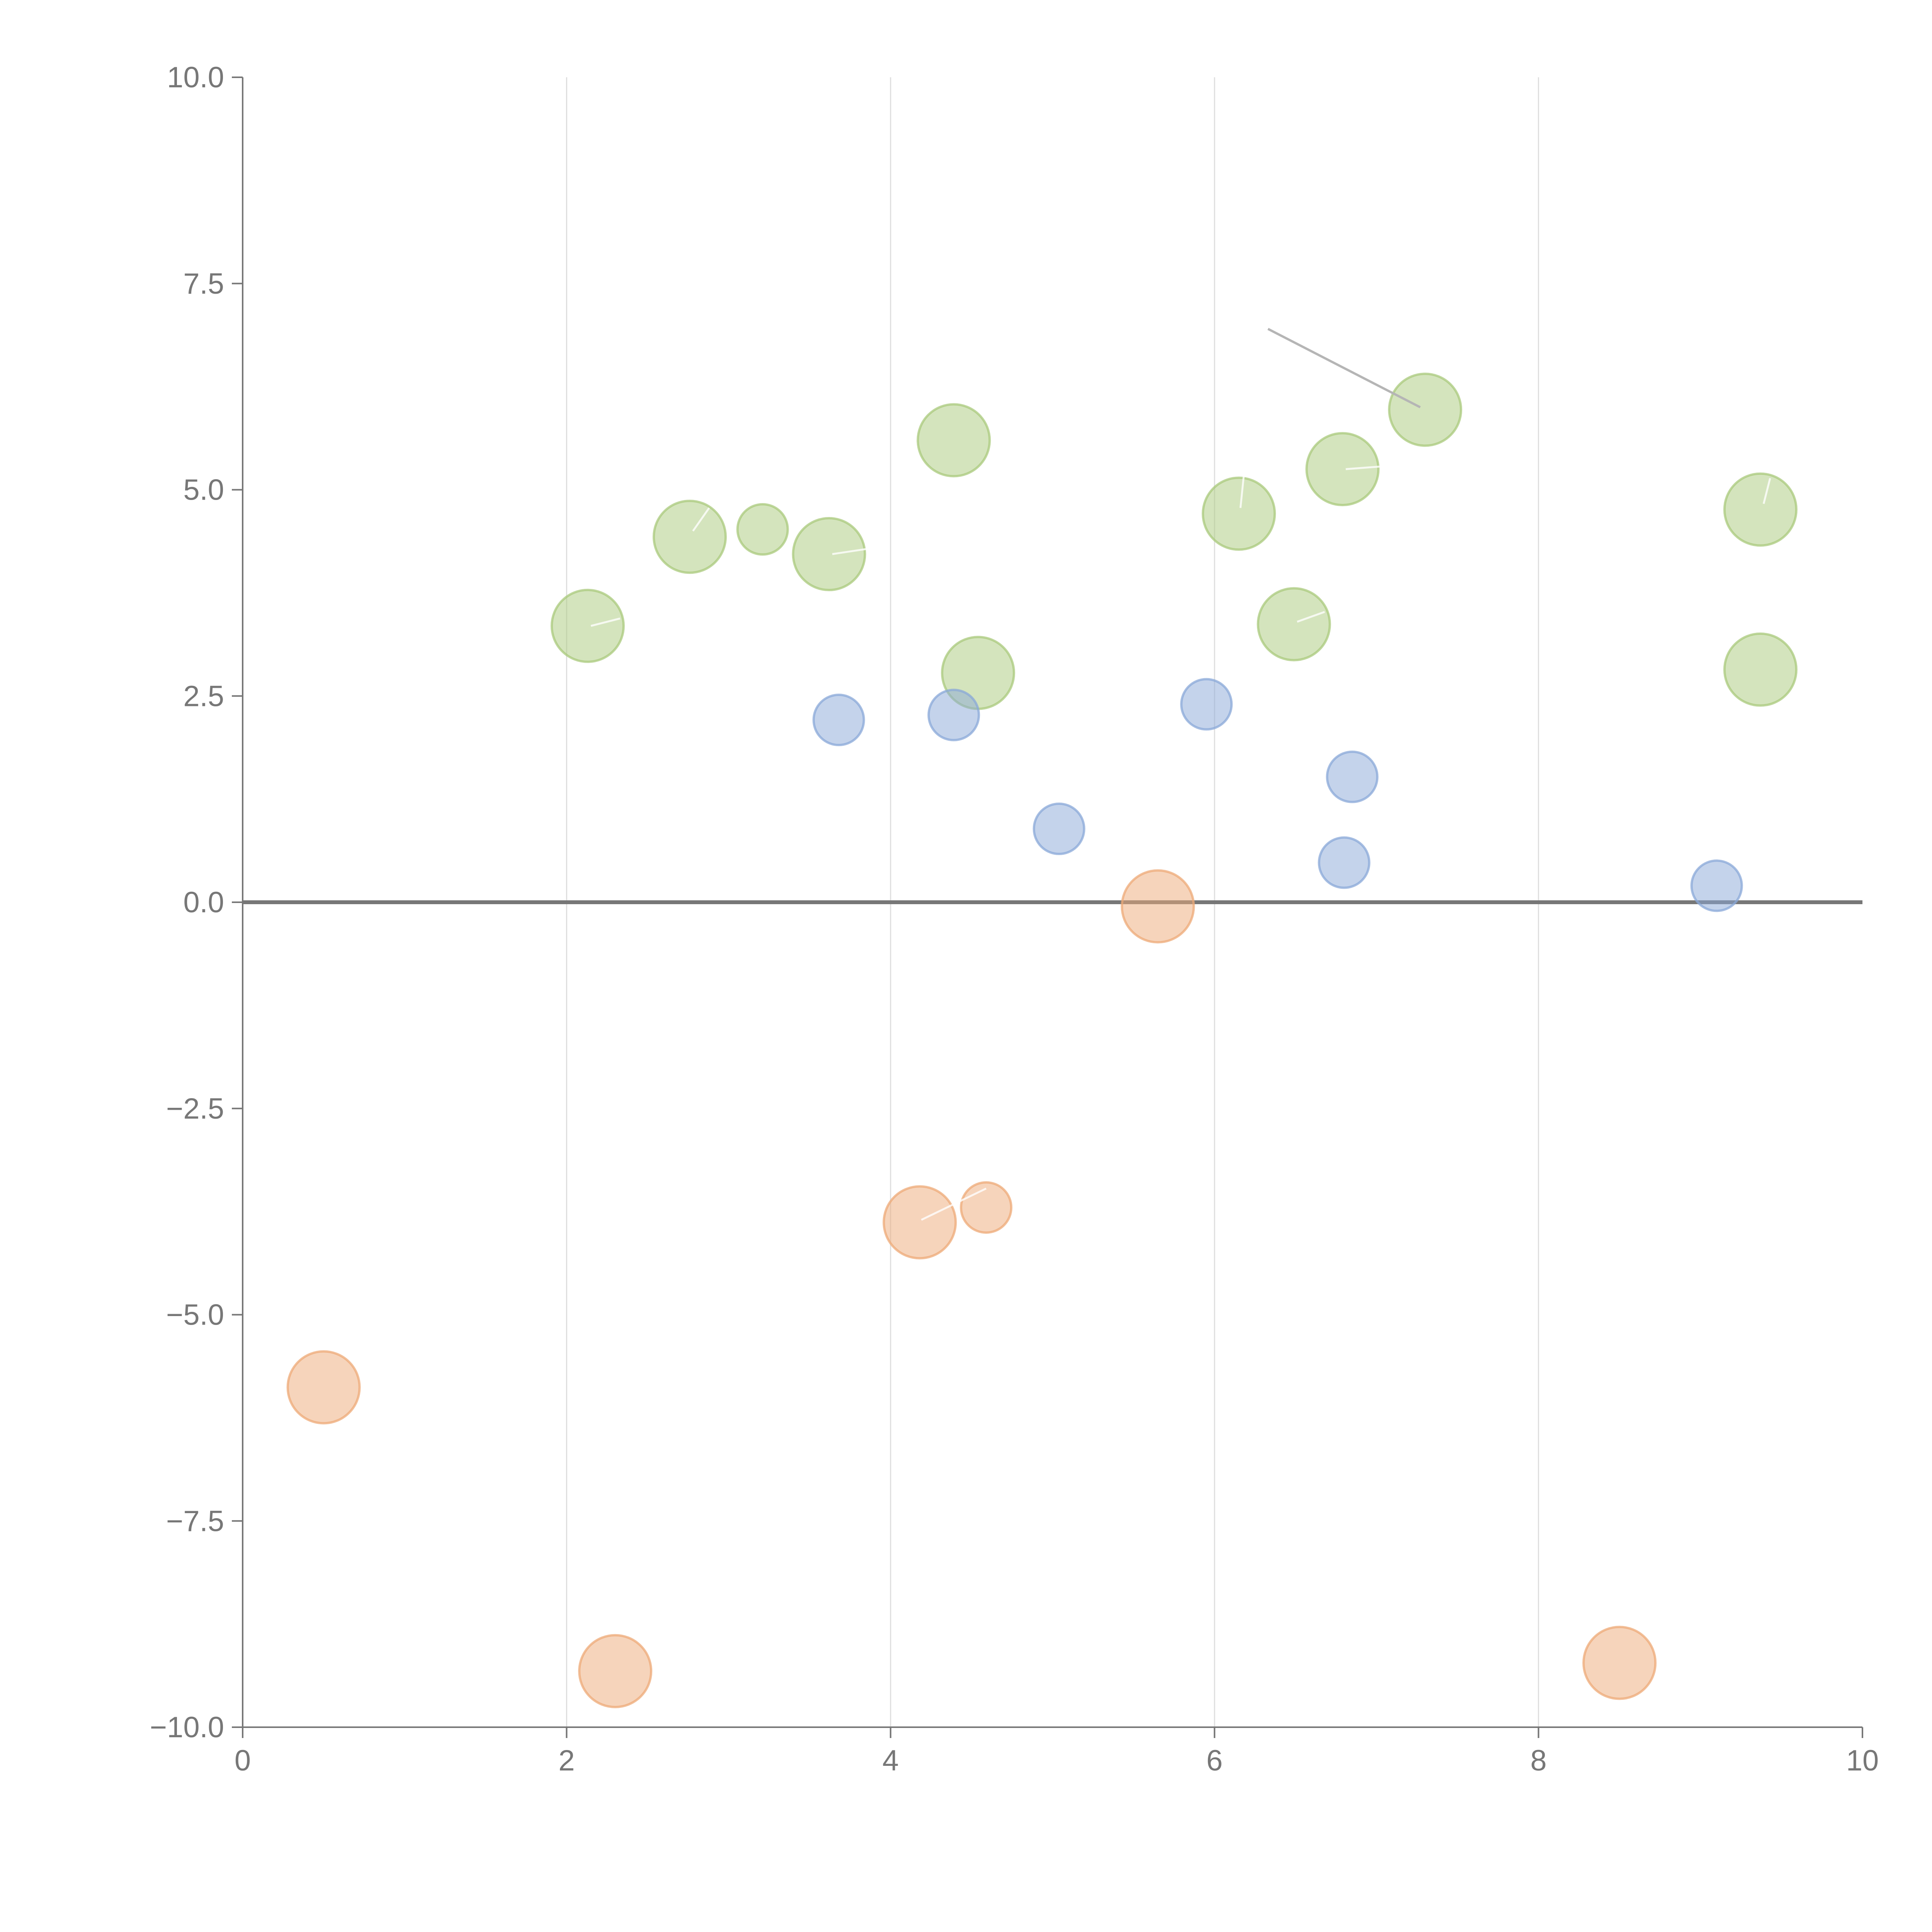 The height and width of the screenshot is (1932, 1932). Describe the element at coordinates (204, 696) in the screenshot. I see `y-tick-label: 2.5` at that location.